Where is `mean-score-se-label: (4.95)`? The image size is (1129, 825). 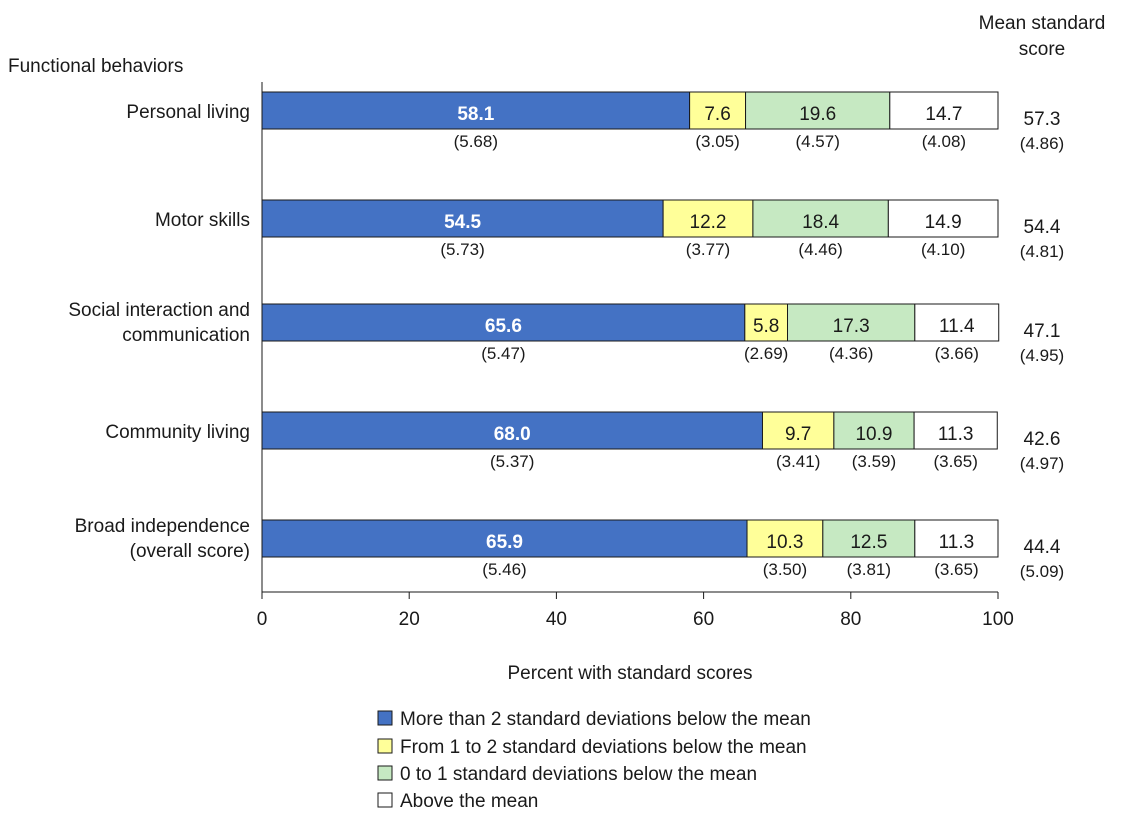
mean-score-se-label: (4.95) is located at coordinates (1042, 355).